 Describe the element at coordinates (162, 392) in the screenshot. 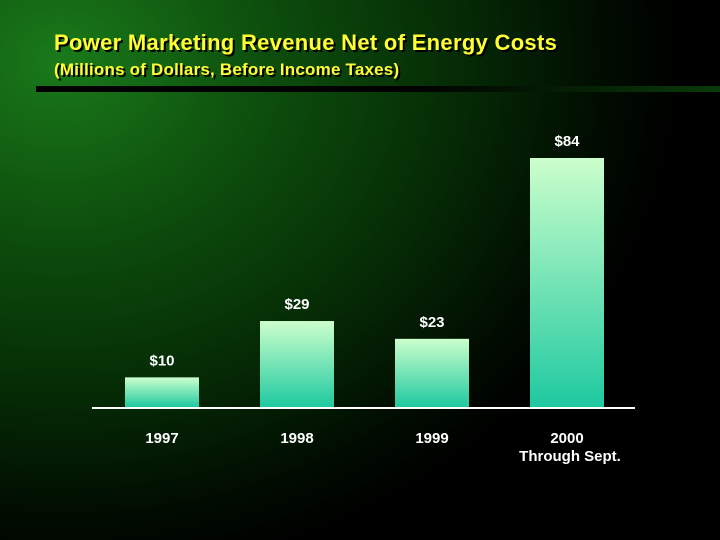

I see `bar-1997` at that location.